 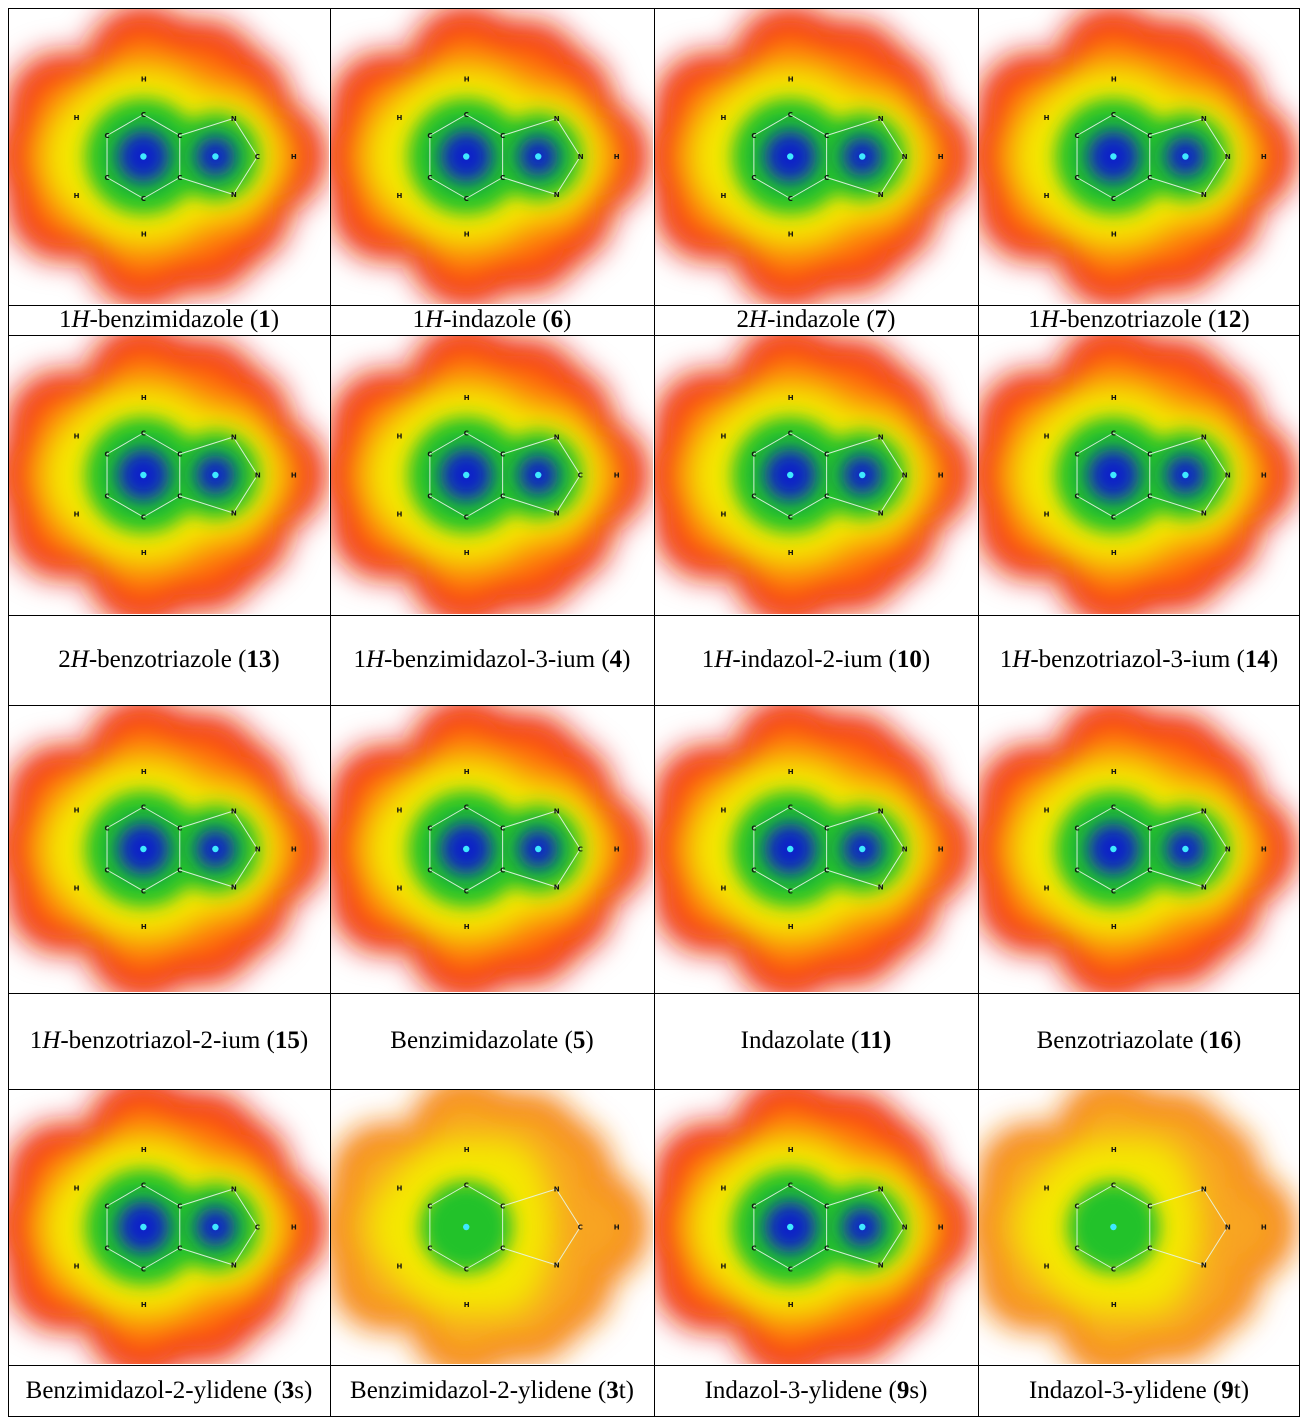 I want to click on caption-text: 12, so click(x=1229, y=319).